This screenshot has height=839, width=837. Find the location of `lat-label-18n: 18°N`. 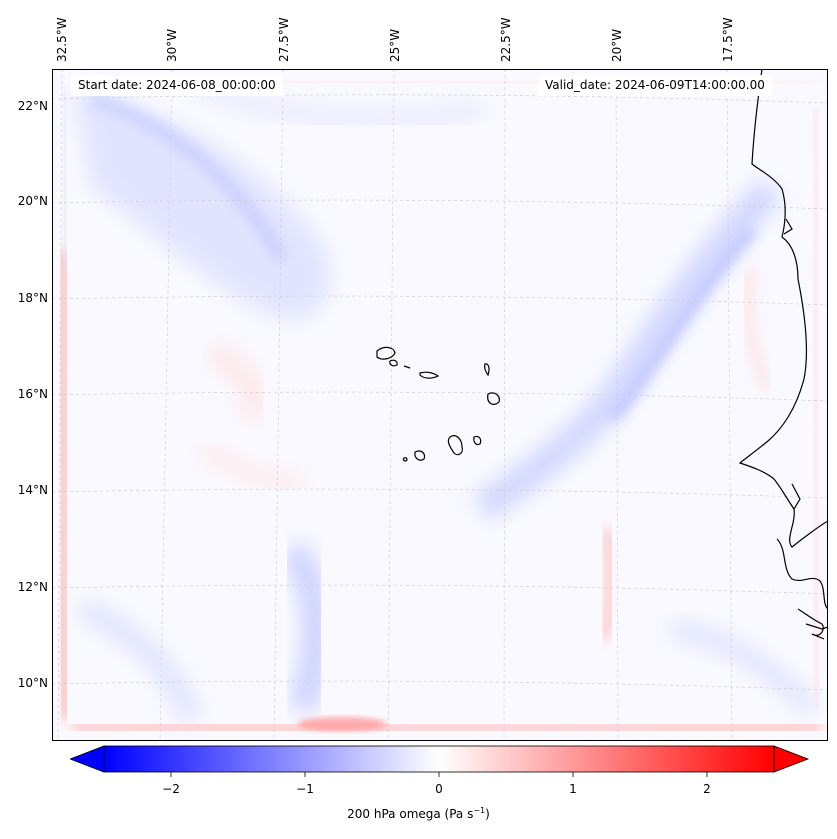

lat-label-18n: 18°N is located at coordinates (32, 298).